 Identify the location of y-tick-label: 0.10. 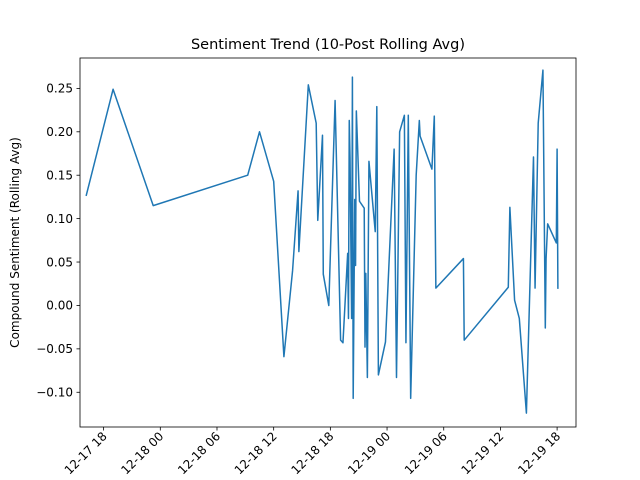
(59, 219).